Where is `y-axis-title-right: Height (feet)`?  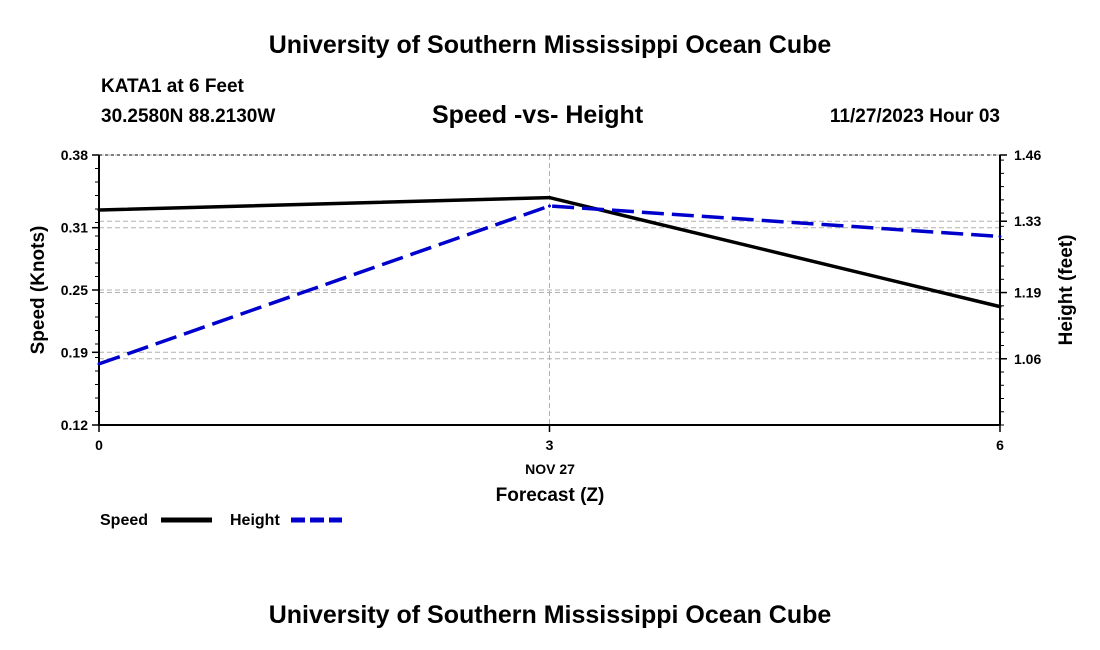 y-axis-title-right: Height (feet) is located at coordinates (1066, 290).